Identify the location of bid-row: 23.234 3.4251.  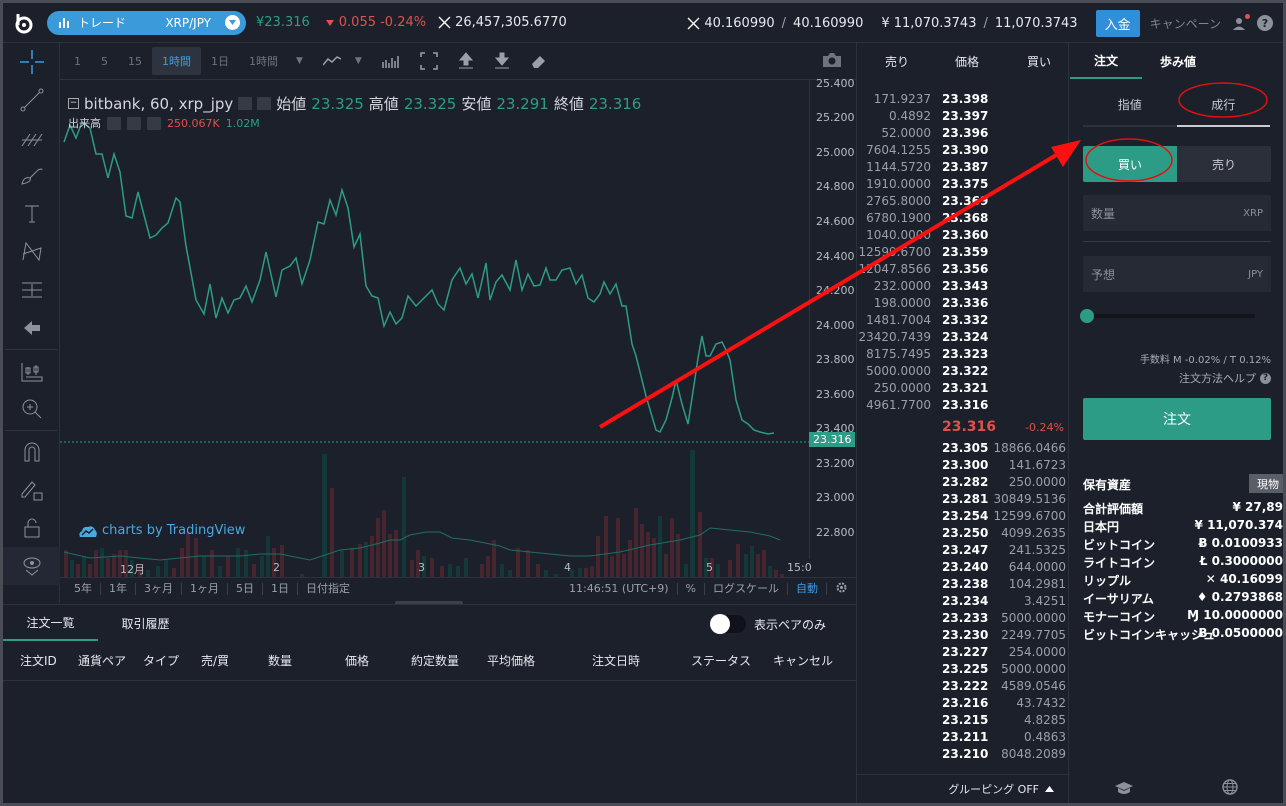
(963, 602).